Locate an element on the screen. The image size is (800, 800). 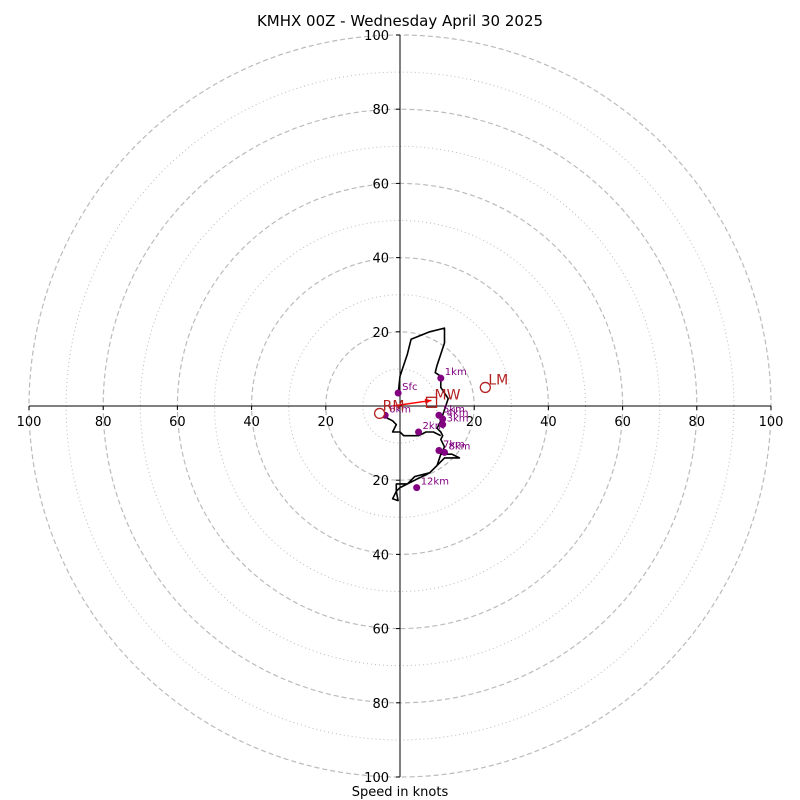
height-point-Sfc is located at coordinates (398, 393).